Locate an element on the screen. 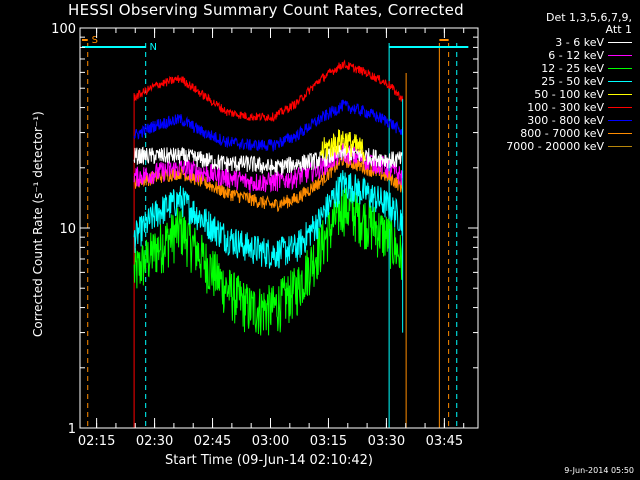 The width and height of the screenshot is (640, 480). series-line-3to6keV is located at coordinates (268, 160).